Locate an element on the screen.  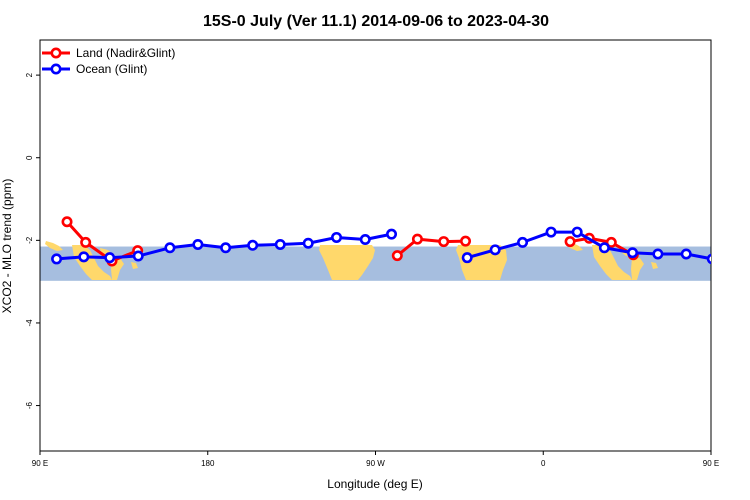
series-line-ocean is located at coordinates (588, 245).